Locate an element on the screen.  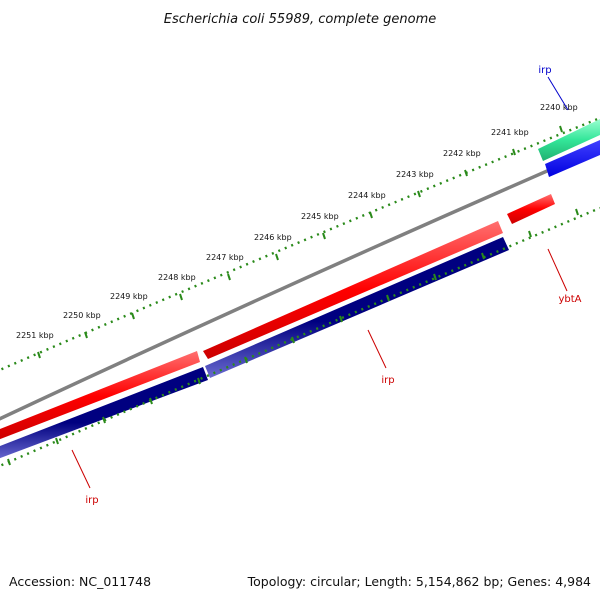
irp-top-label: irp is located at coordinates (544, 70).